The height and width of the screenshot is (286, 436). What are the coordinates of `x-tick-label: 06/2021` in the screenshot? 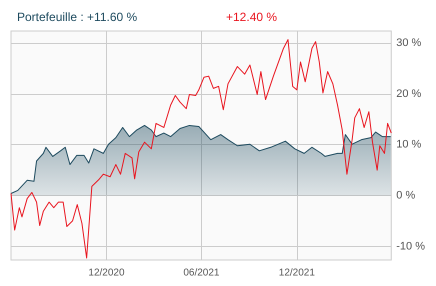 It's located at (201, 273).